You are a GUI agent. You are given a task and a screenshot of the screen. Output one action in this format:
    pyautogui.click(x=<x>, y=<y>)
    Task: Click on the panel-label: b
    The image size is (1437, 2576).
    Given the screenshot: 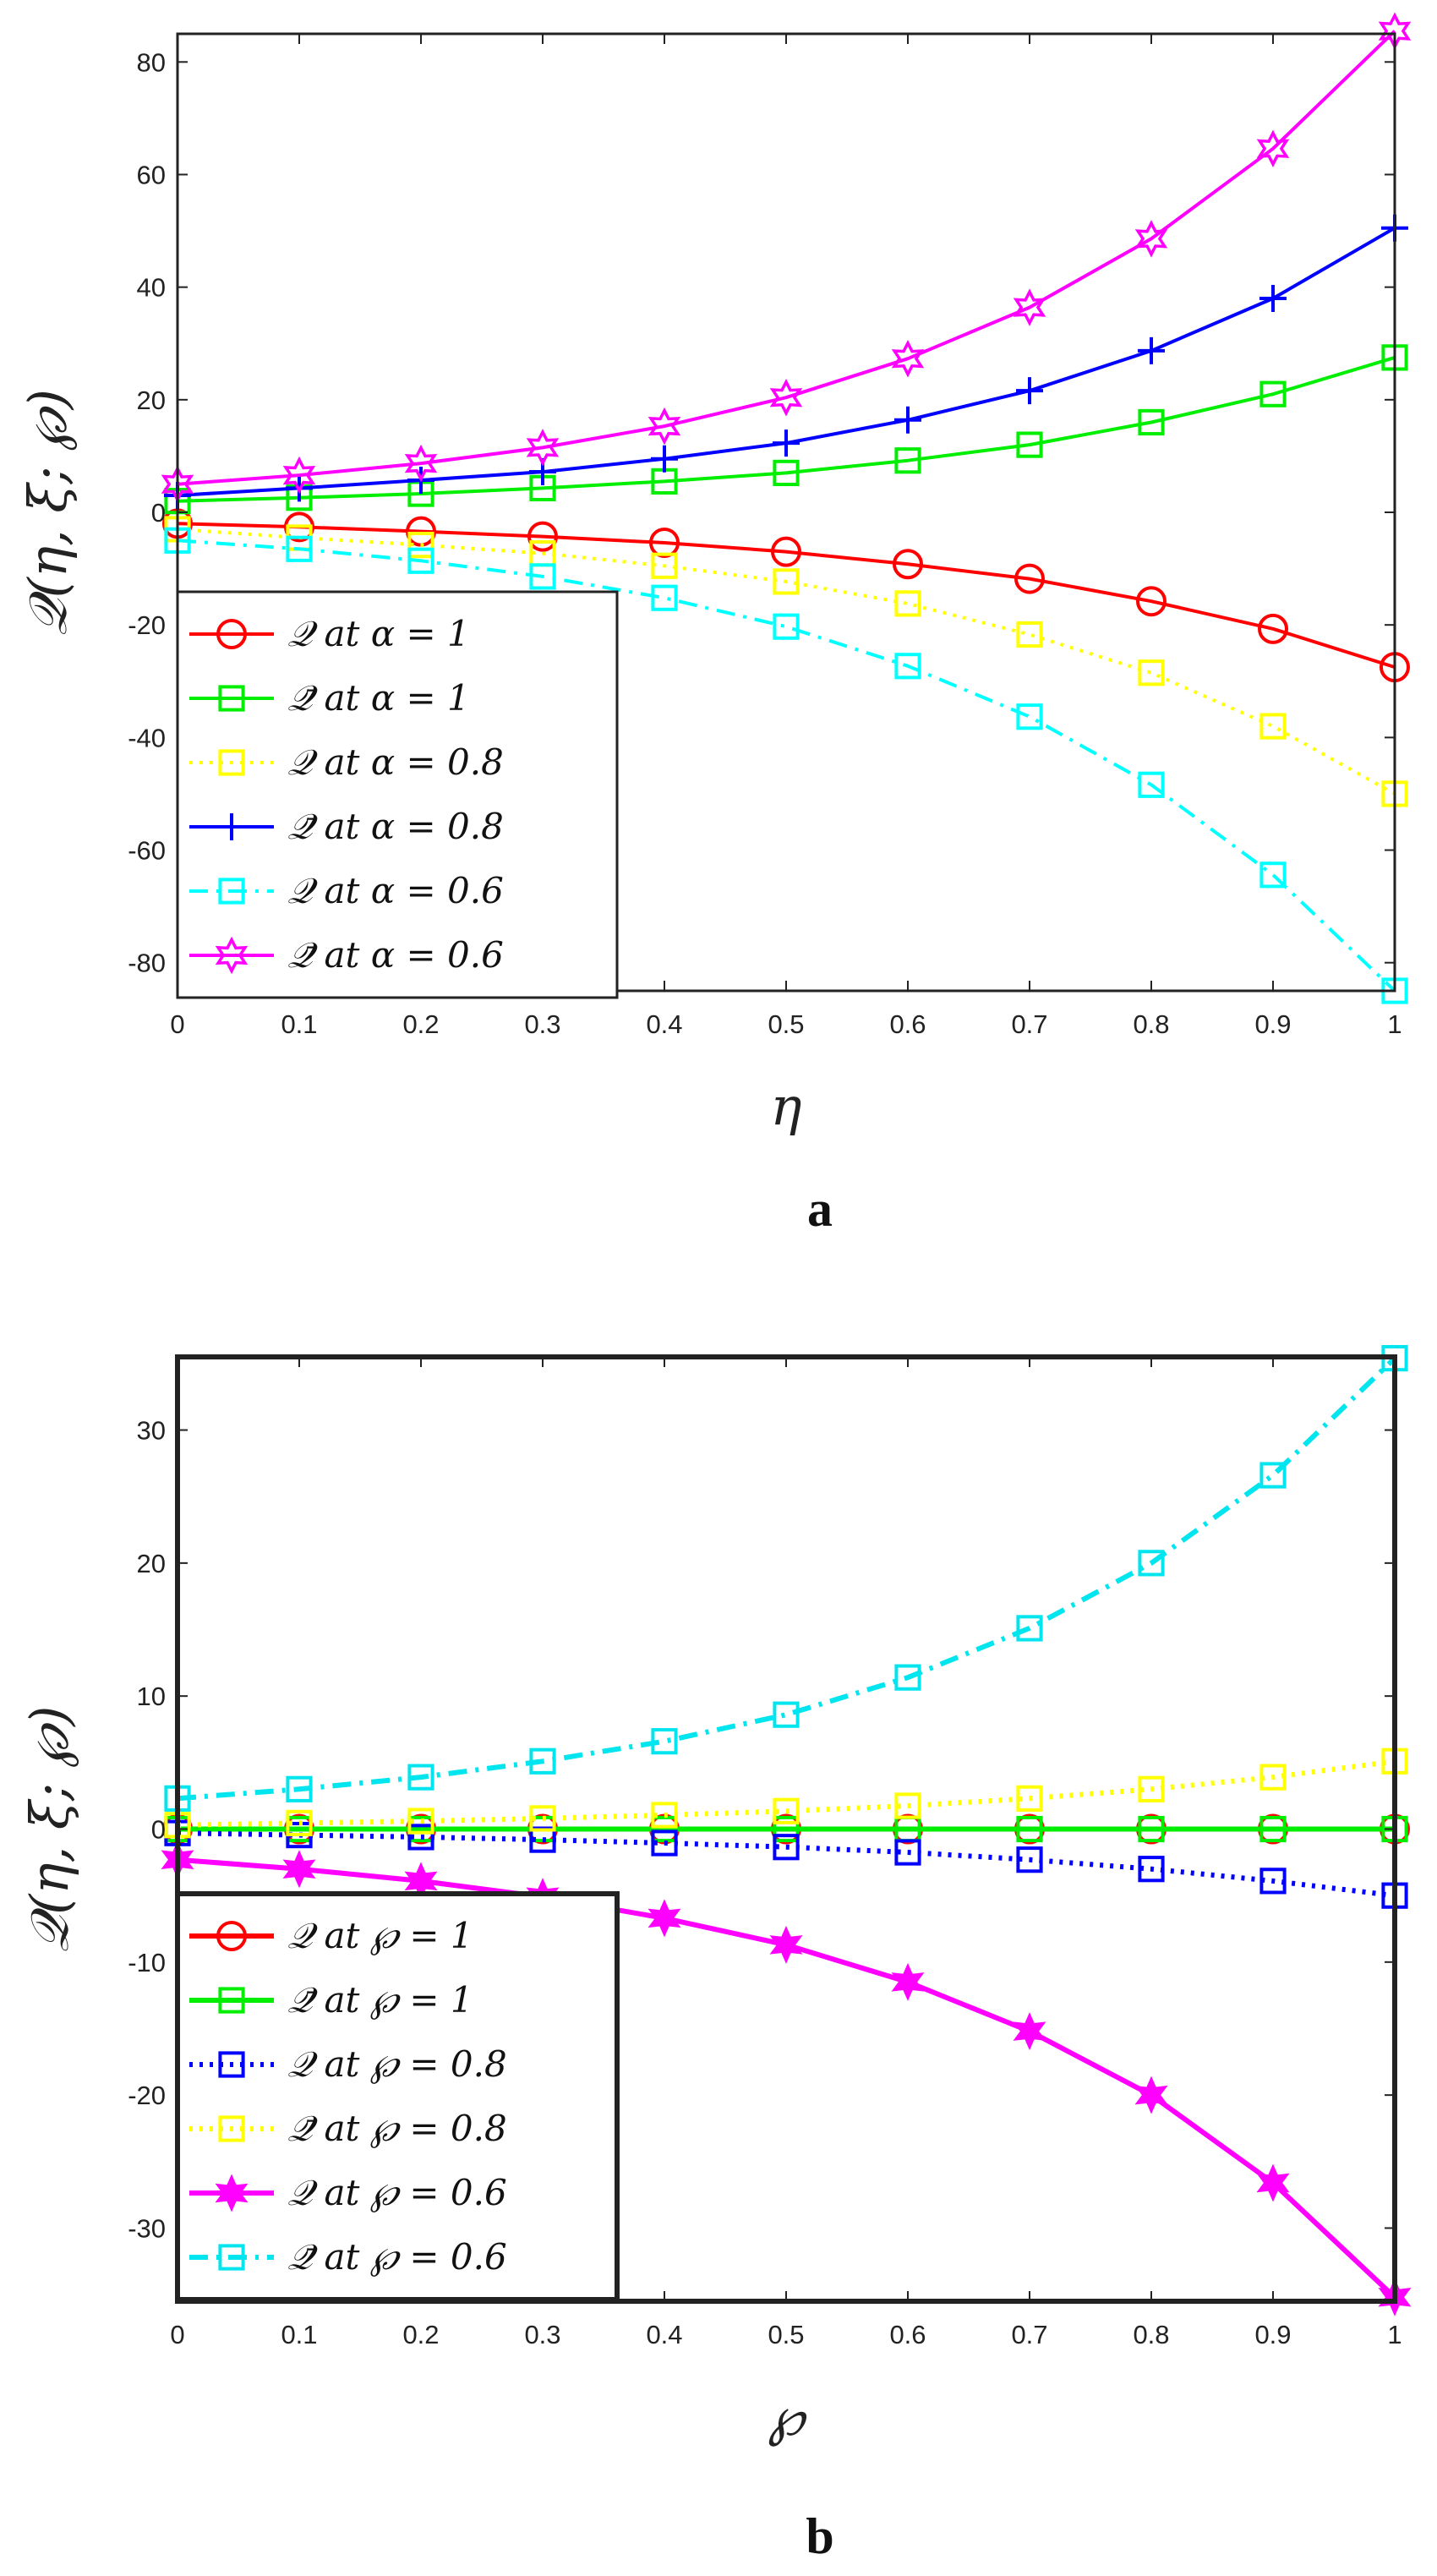 What is the action you would take?
    pyautogui.click(x=819, y=2536)
    